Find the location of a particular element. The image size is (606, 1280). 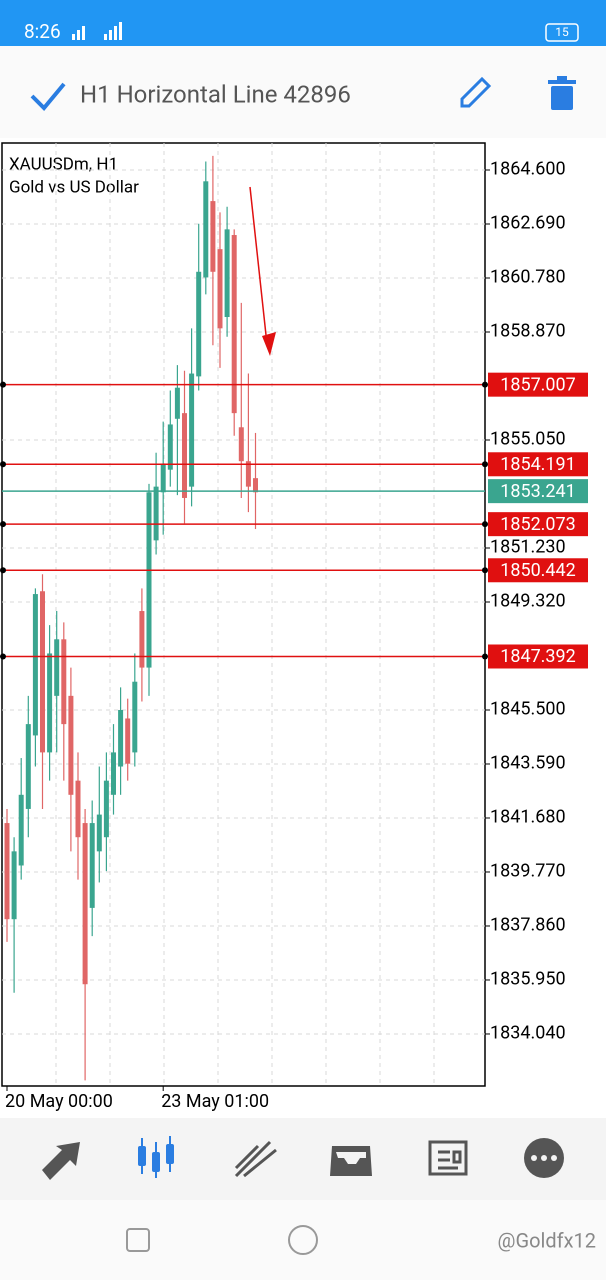

bottom-toolbar is located at coordinates (303, 1159).